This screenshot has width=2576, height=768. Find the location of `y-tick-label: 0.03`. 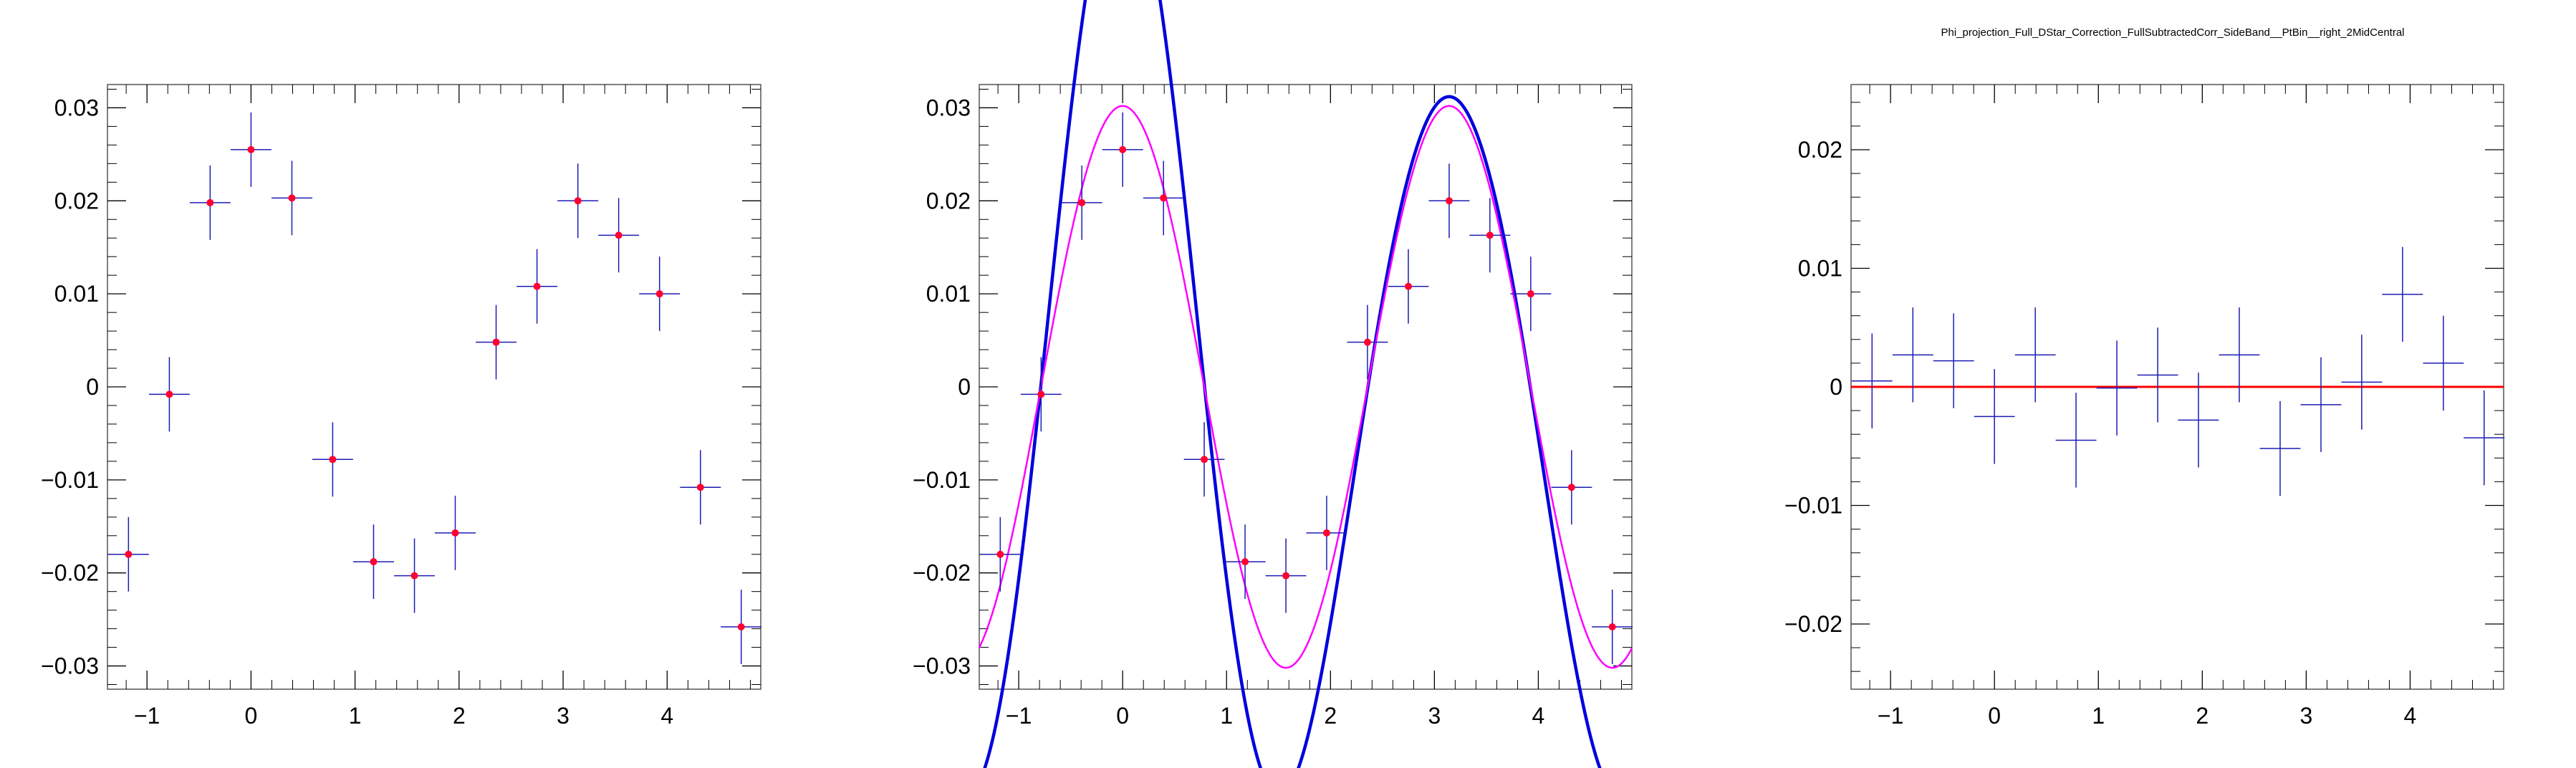

y-tick-label: 0.03 is located at coordinates (949, 107).